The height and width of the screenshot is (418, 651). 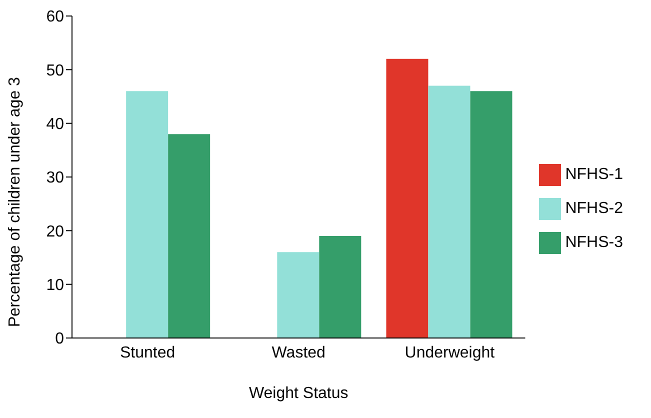 I want to click on x-tick-label: Underweight, so click(x=450, y=353).